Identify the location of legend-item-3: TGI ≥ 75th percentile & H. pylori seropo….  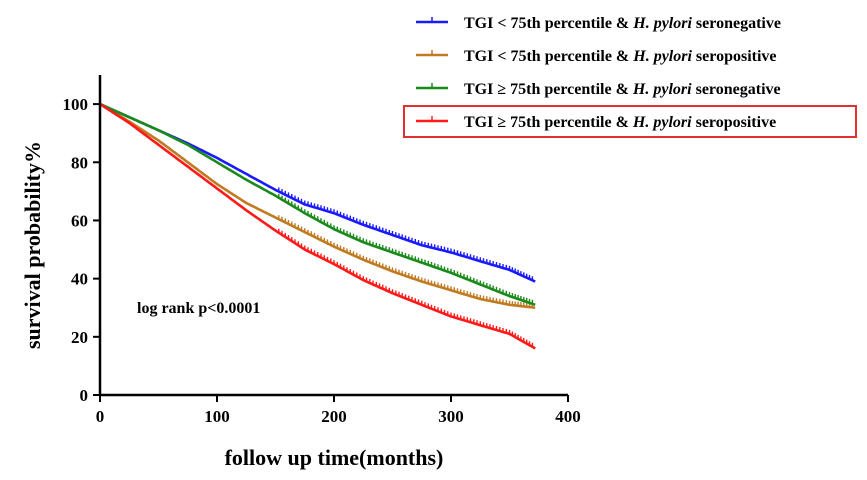
(630, 121).